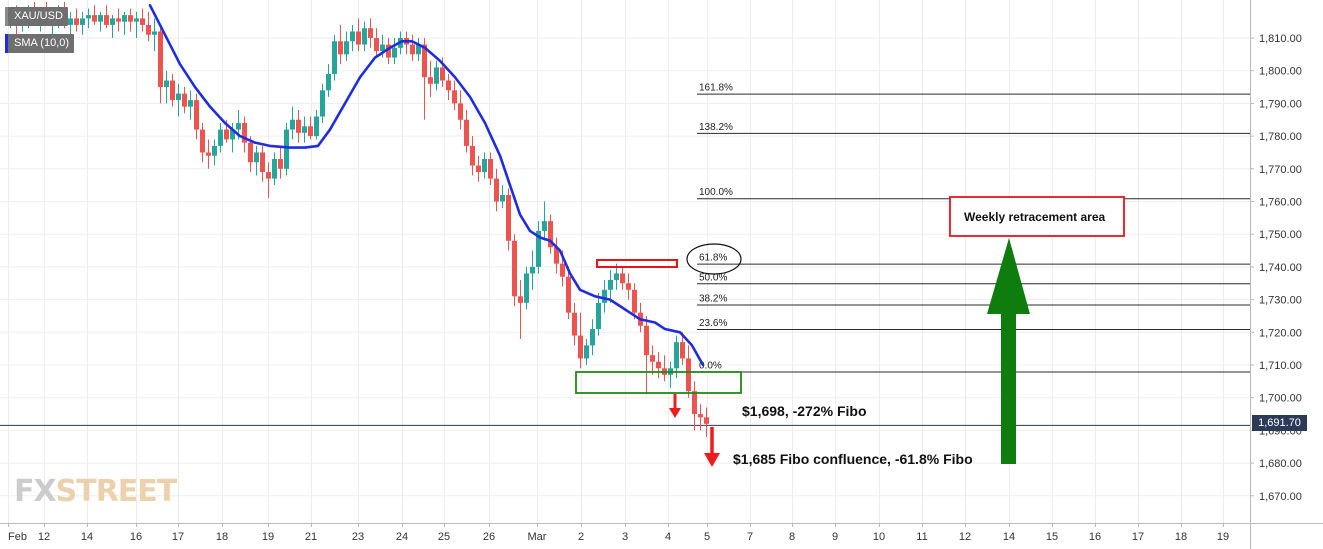 The width and height of the screenshot is (1323, 549). Describe the element at coordinates (17, 537) in the screenshot. I see `x-tick-label: Feb` at that location.